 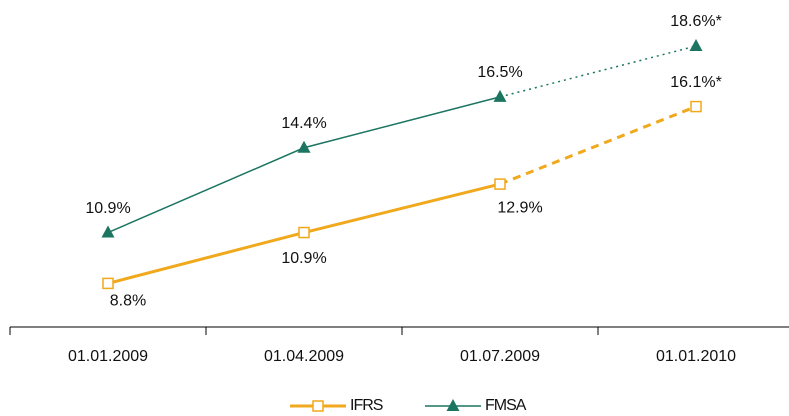 What do you see at coordinates (108, 356) in the screenshot?
I see `x-tick-label: 01.01.2009` at bounding box center [108, 356].